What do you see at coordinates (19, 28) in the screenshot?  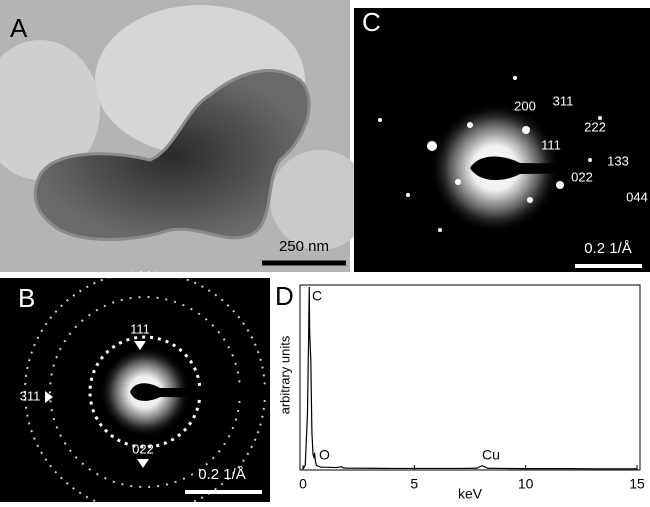 I see `panel-label: A` at bounding box center [19, 28].